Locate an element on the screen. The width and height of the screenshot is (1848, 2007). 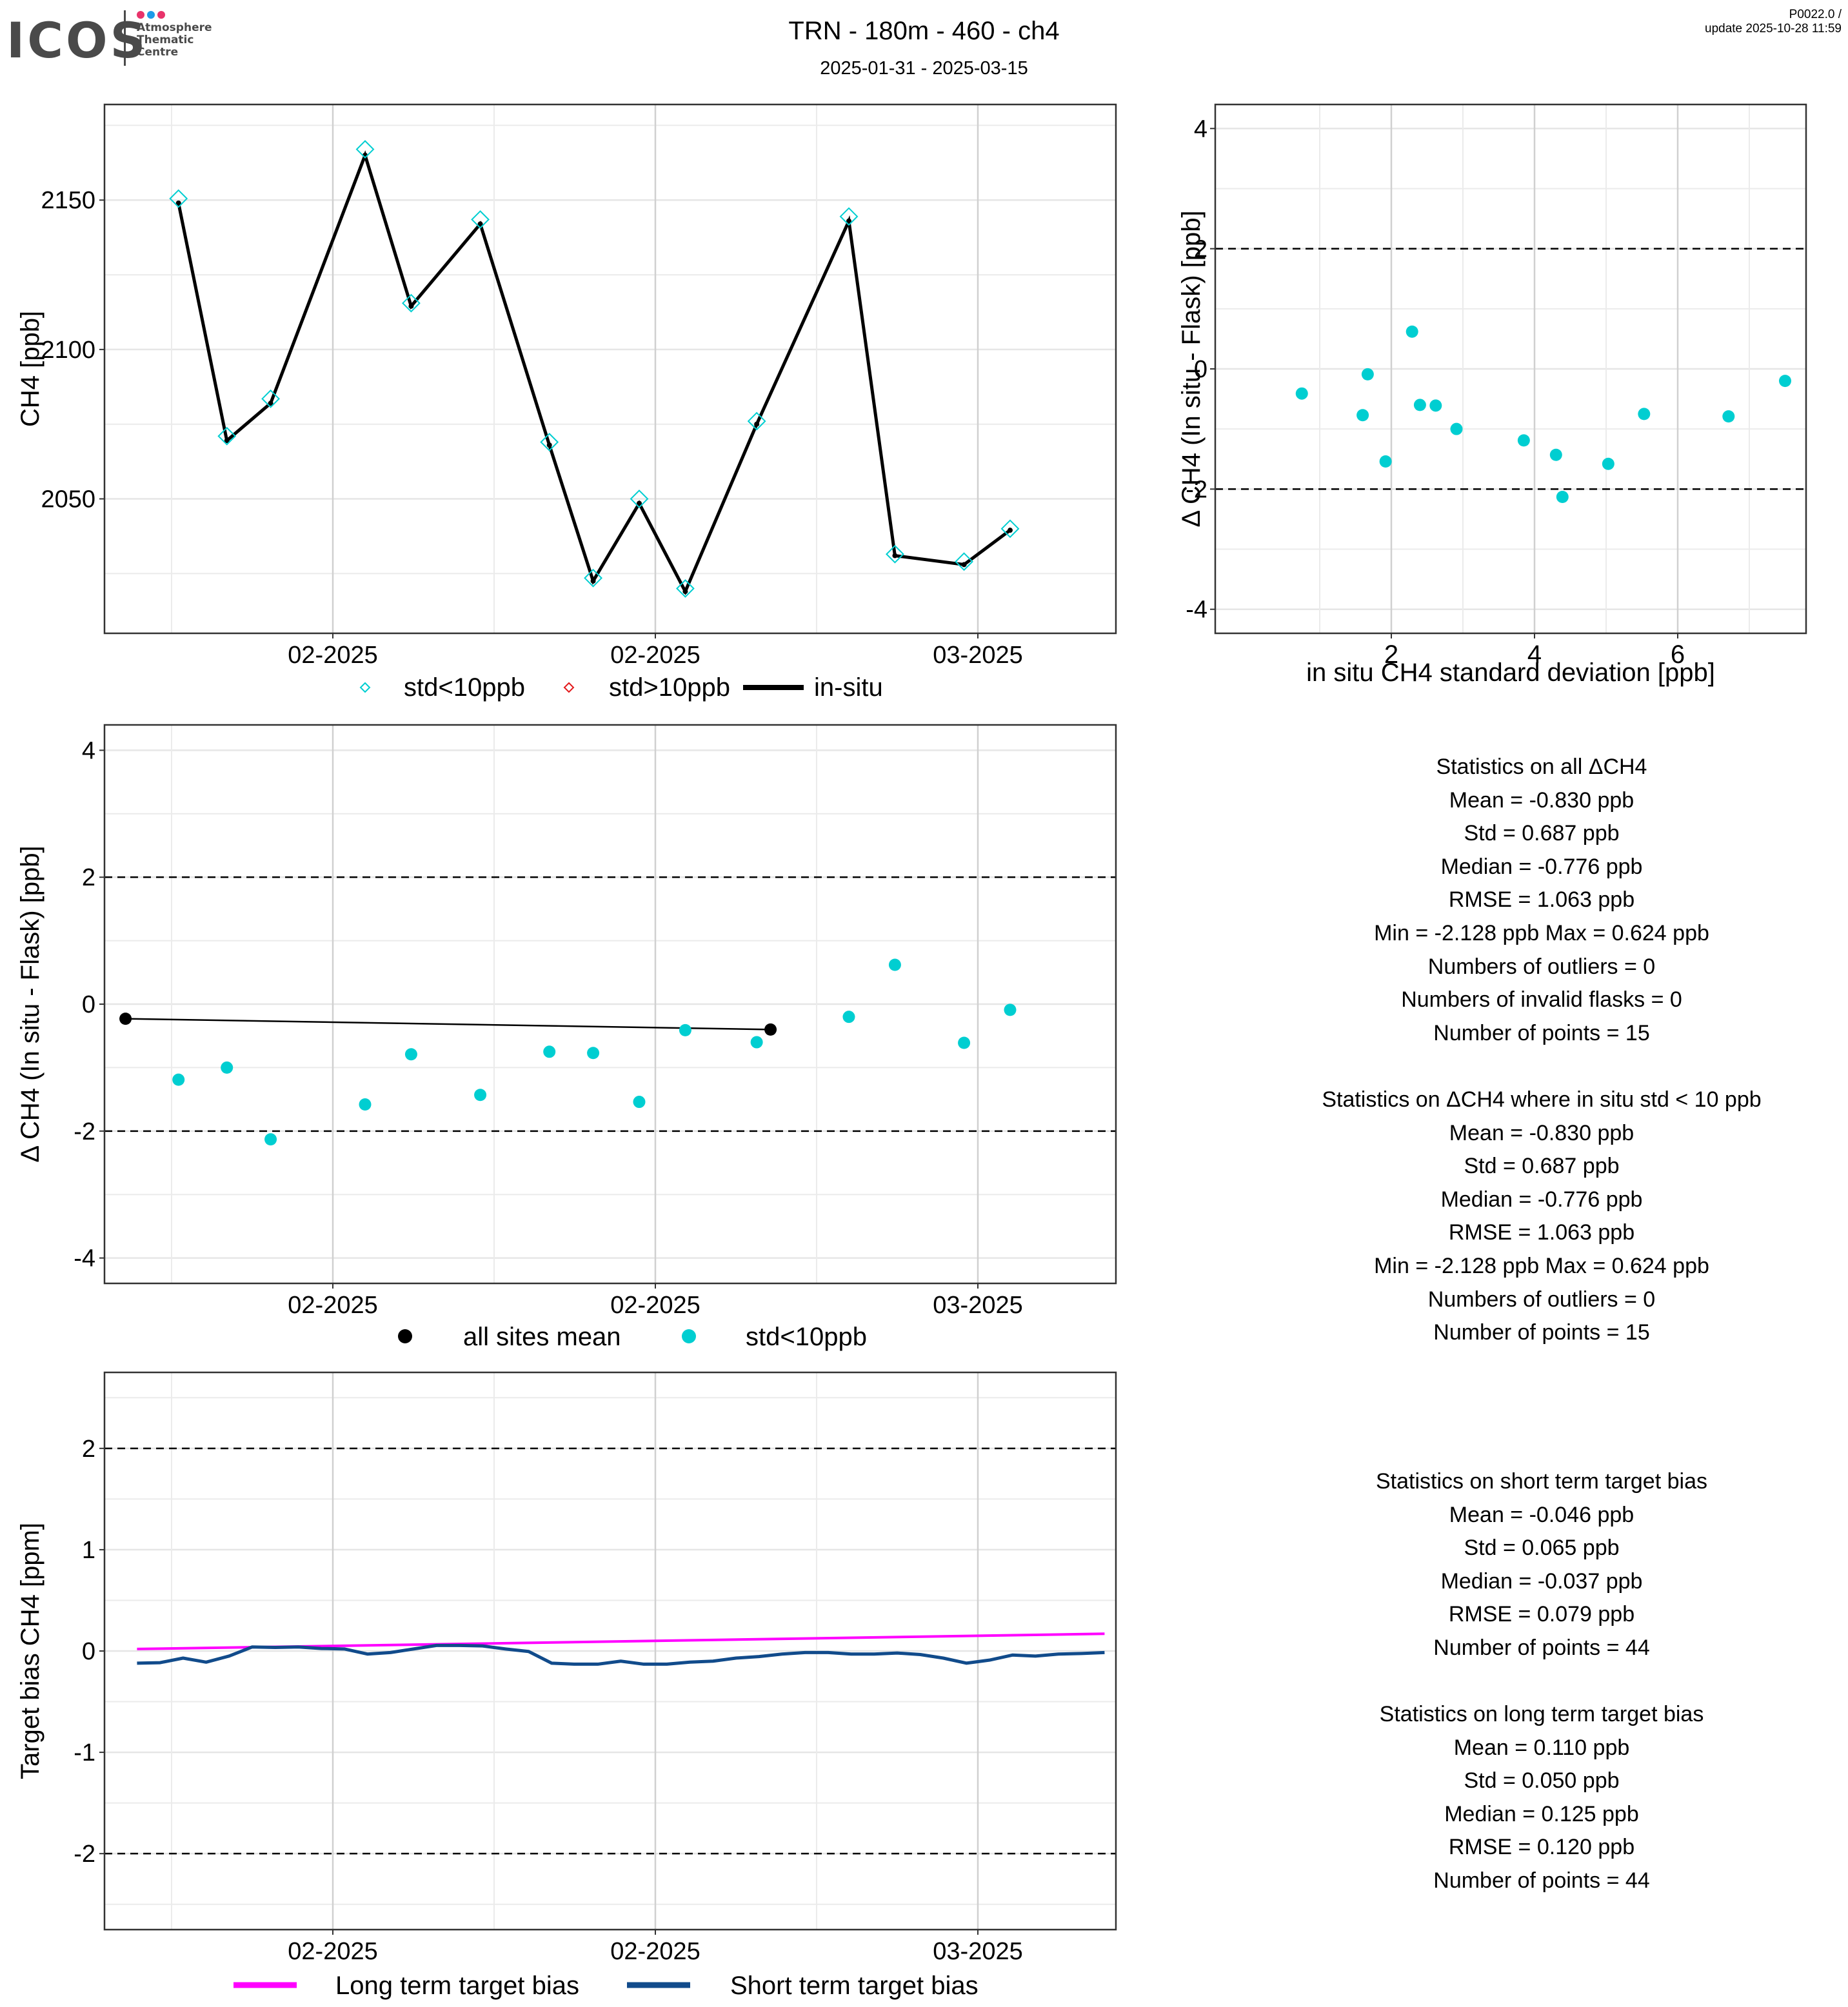
legend-insitu-label: in-situ is located at coordinates (848, 687).